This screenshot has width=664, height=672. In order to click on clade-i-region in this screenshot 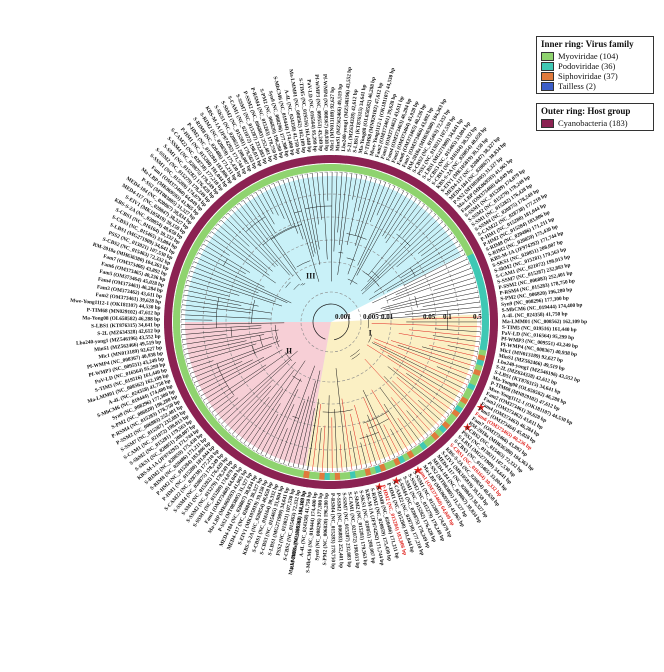, I will do `click(391, 391)`.